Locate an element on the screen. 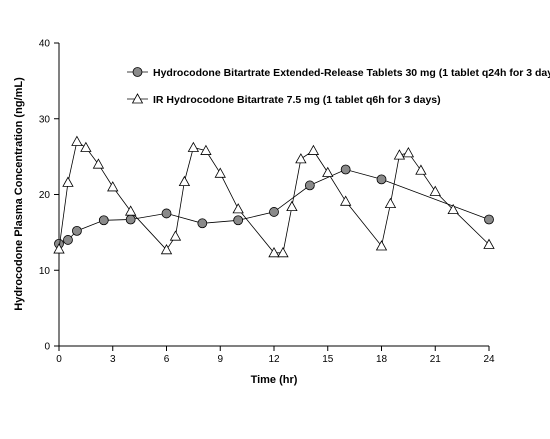 The height and width of the screenshot is (439, 550). series-line is located at coordinates (274, 207).